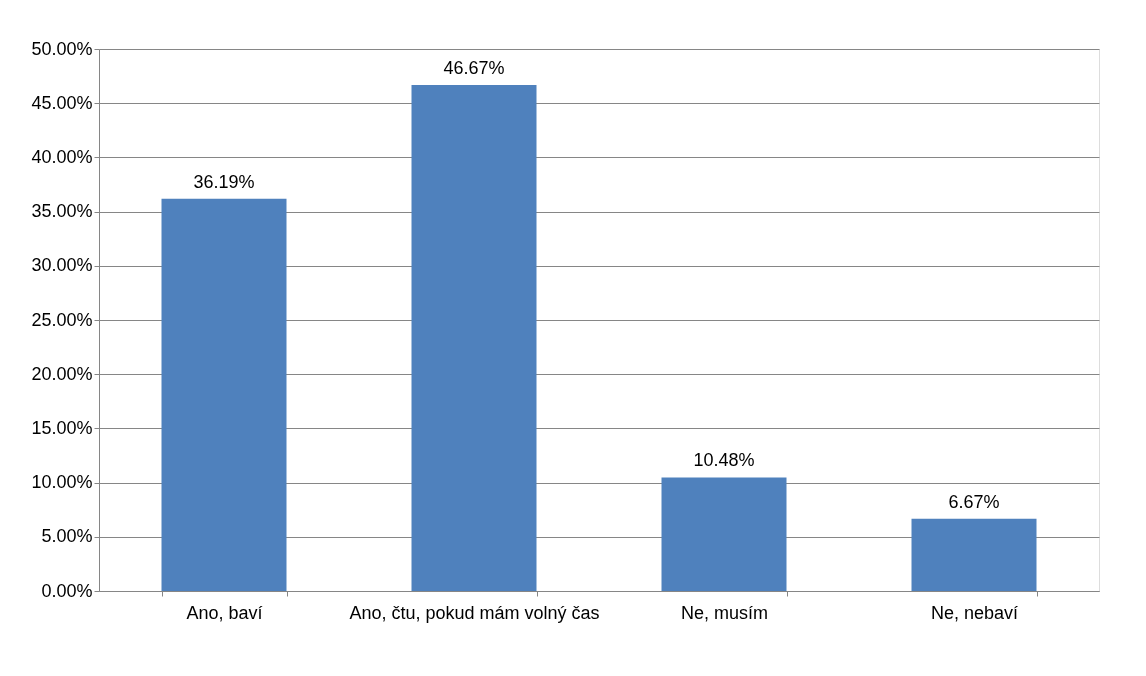  Describe the element at coordinates (474, 68) in the screenshot. I see `data-label: 46.67%` at that location.